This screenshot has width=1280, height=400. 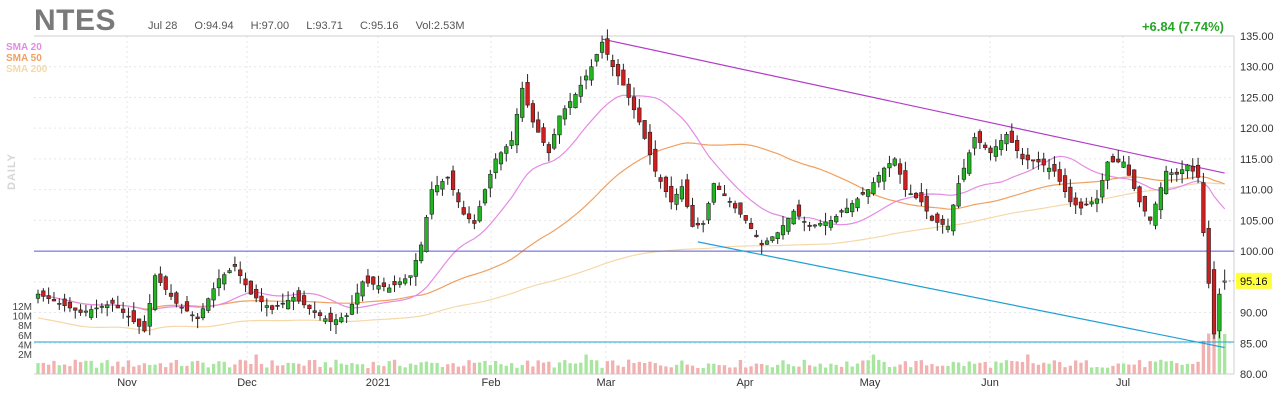 What do you see at coordinates (324, 26) in the screenshot?
I see `stat-low: L:93.71` at bounding box center [324, 26].